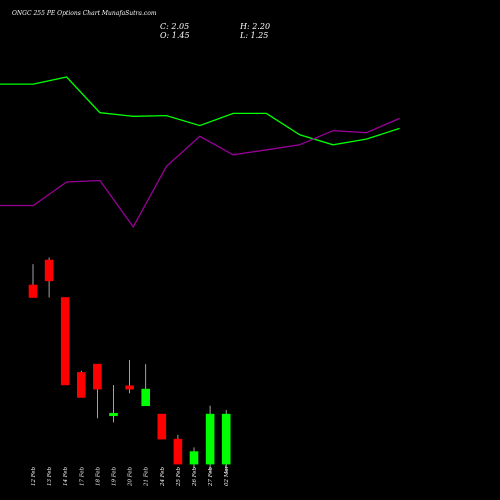 This screenshot has width=500, height=500. I want to click on x-tick-label: 02 Mar, so click(227, 475).